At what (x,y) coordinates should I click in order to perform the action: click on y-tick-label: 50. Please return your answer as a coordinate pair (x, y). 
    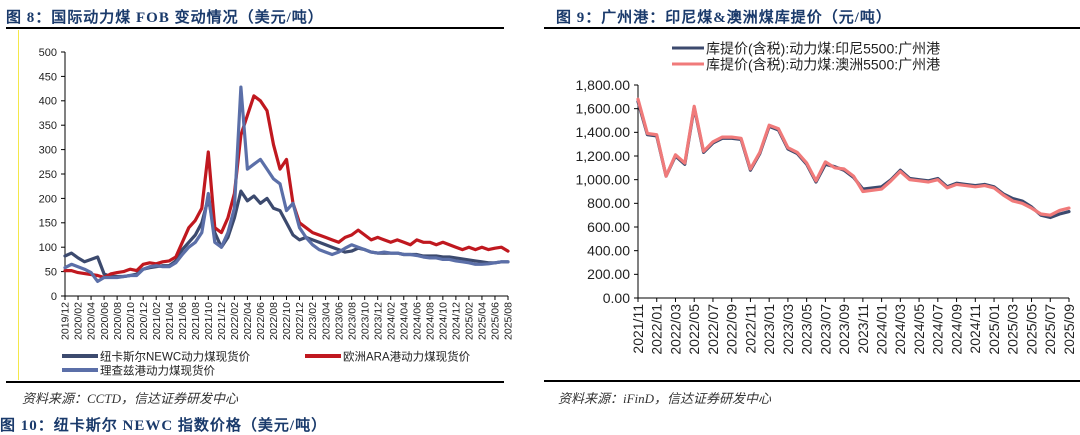
    Looking at the image, I should click on (51, 272).